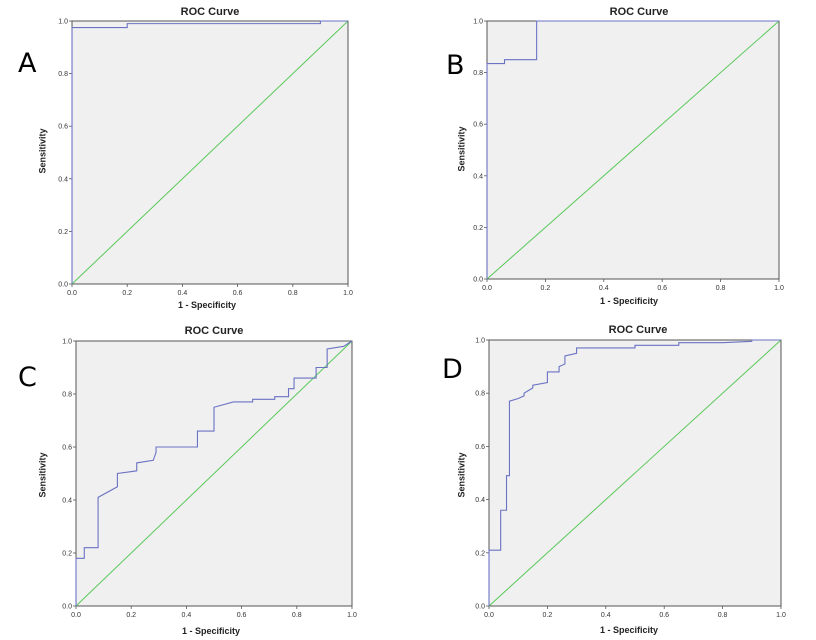 Image resolution: width=816 pixels, height=640 pixels. I want to click on xlabel-c: 1 - Specificity, so click(211, 631).